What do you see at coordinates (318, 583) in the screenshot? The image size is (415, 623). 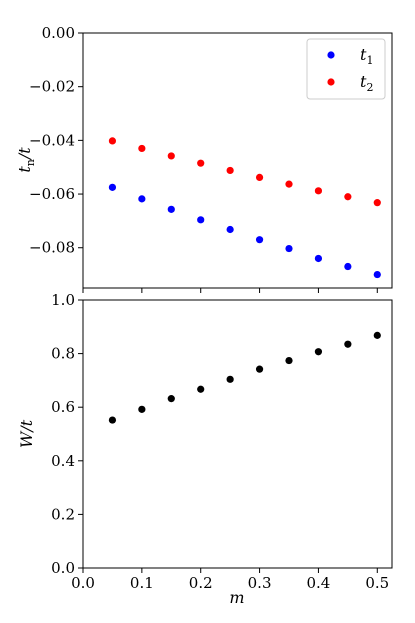 I see `bottom-x-tick-label: 0.4` at bounding box center [318, 583].